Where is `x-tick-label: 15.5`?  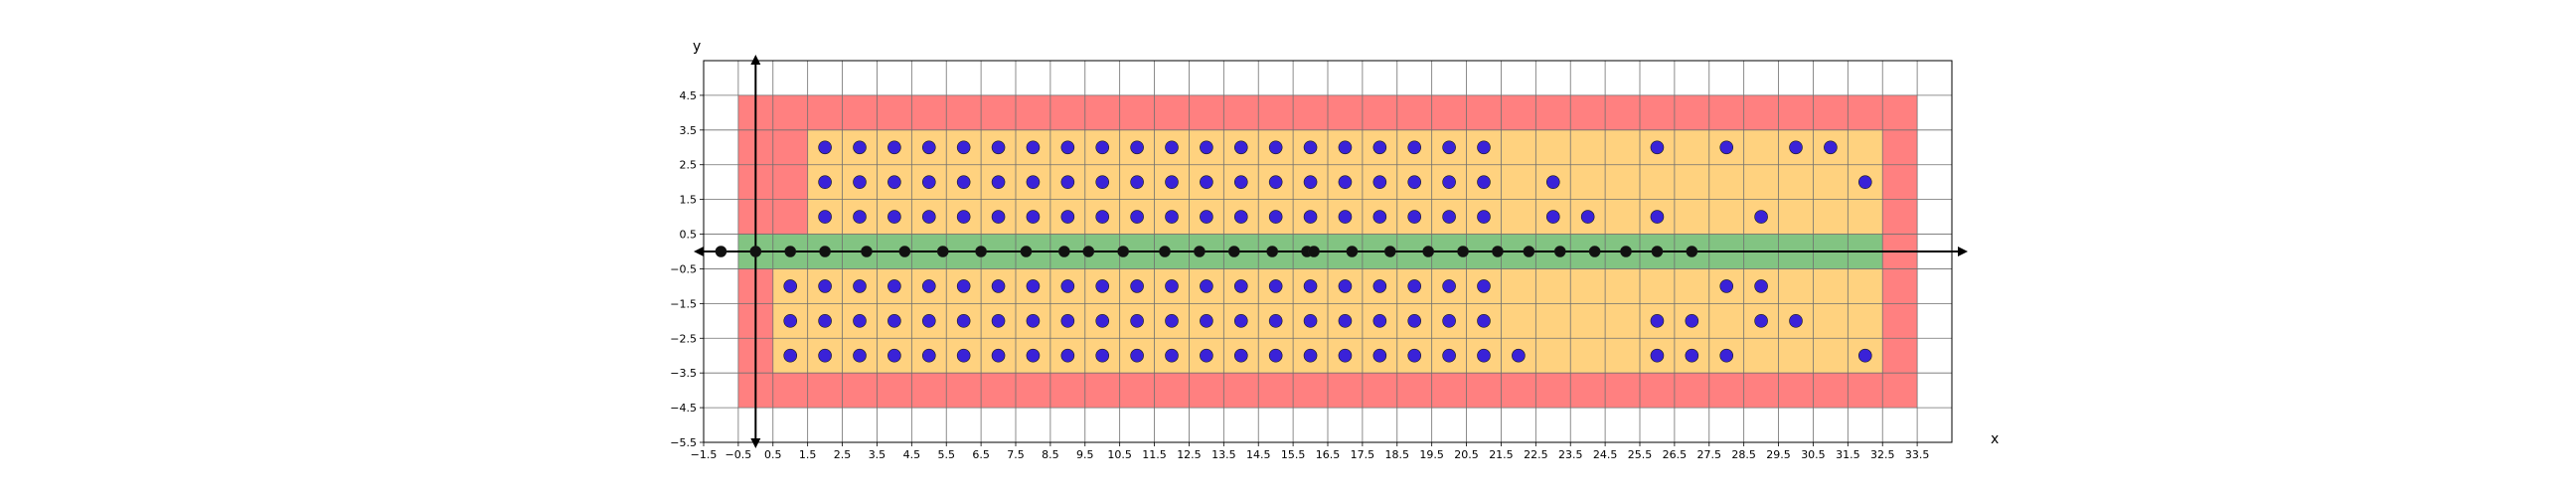 x-tick-label: 15.5 is located at coordinates (1293, 454).